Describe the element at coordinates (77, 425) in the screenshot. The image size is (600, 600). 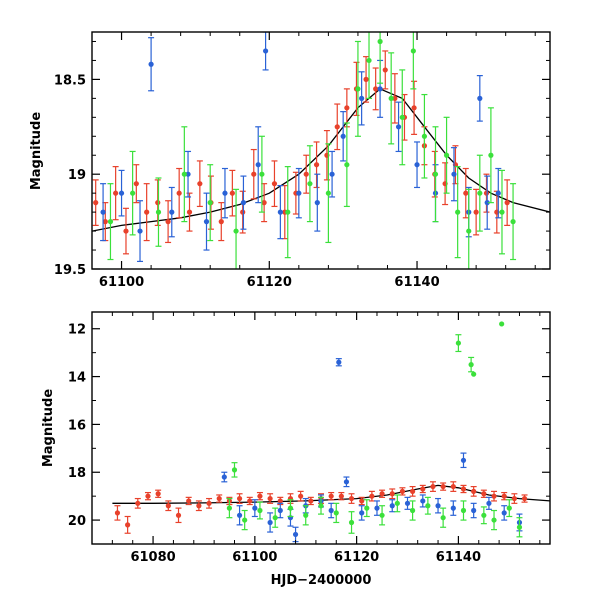
I see `bottom-y-tick-label: 16` at that location.